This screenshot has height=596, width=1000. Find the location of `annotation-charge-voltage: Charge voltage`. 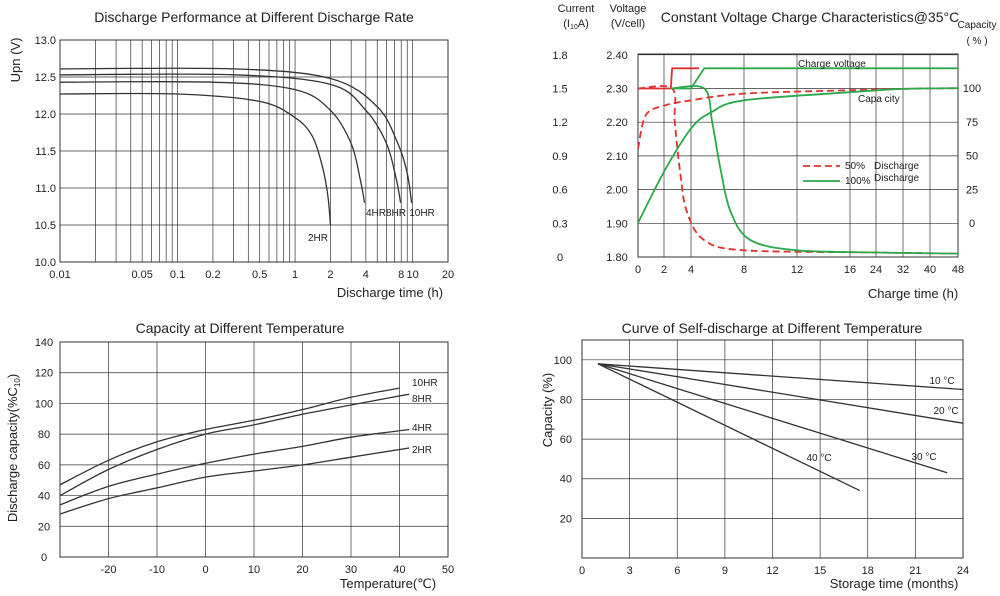

annotation-charge-voltage: Charge voltage is located at coordinates (832, 64).